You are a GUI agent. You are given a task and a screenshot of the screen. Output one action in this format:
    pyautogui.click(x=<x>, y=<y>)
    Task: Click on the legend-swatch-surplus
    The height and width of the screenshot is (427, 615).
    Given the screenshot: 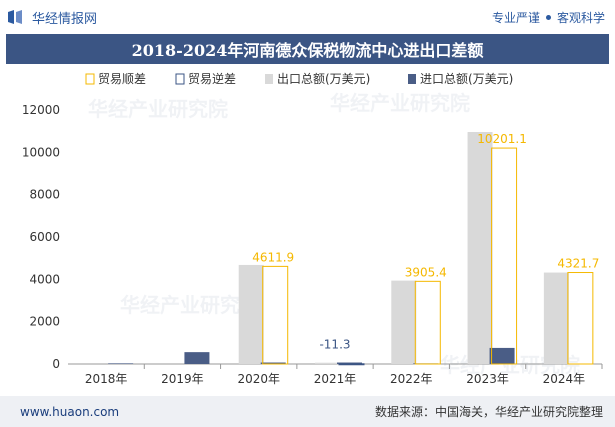 What is the action you would take?
    pyautogui.click(x=90, y=79)
    